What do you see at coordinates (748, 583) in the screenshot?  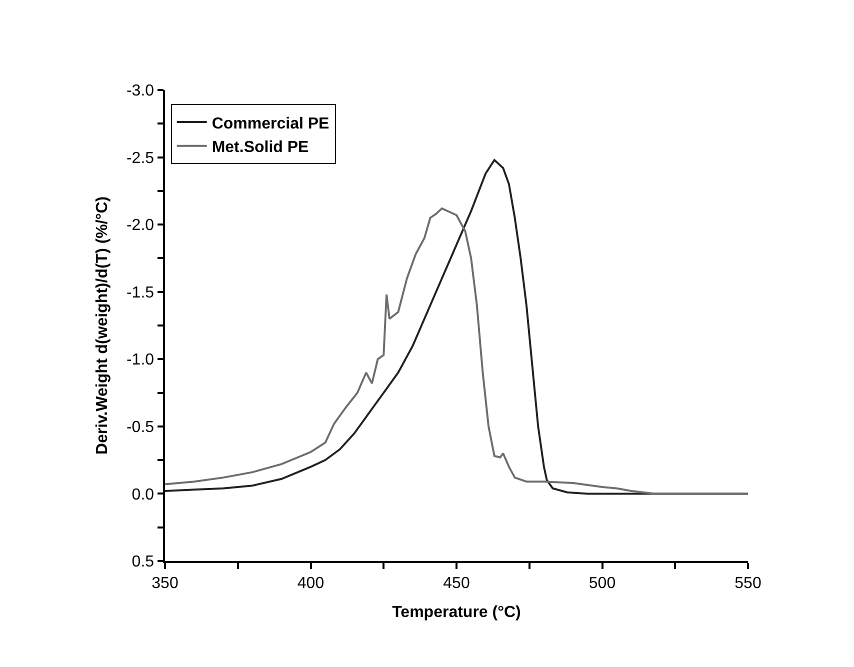 I see `x-tick-label: 550` at bounding box center [748, 583].